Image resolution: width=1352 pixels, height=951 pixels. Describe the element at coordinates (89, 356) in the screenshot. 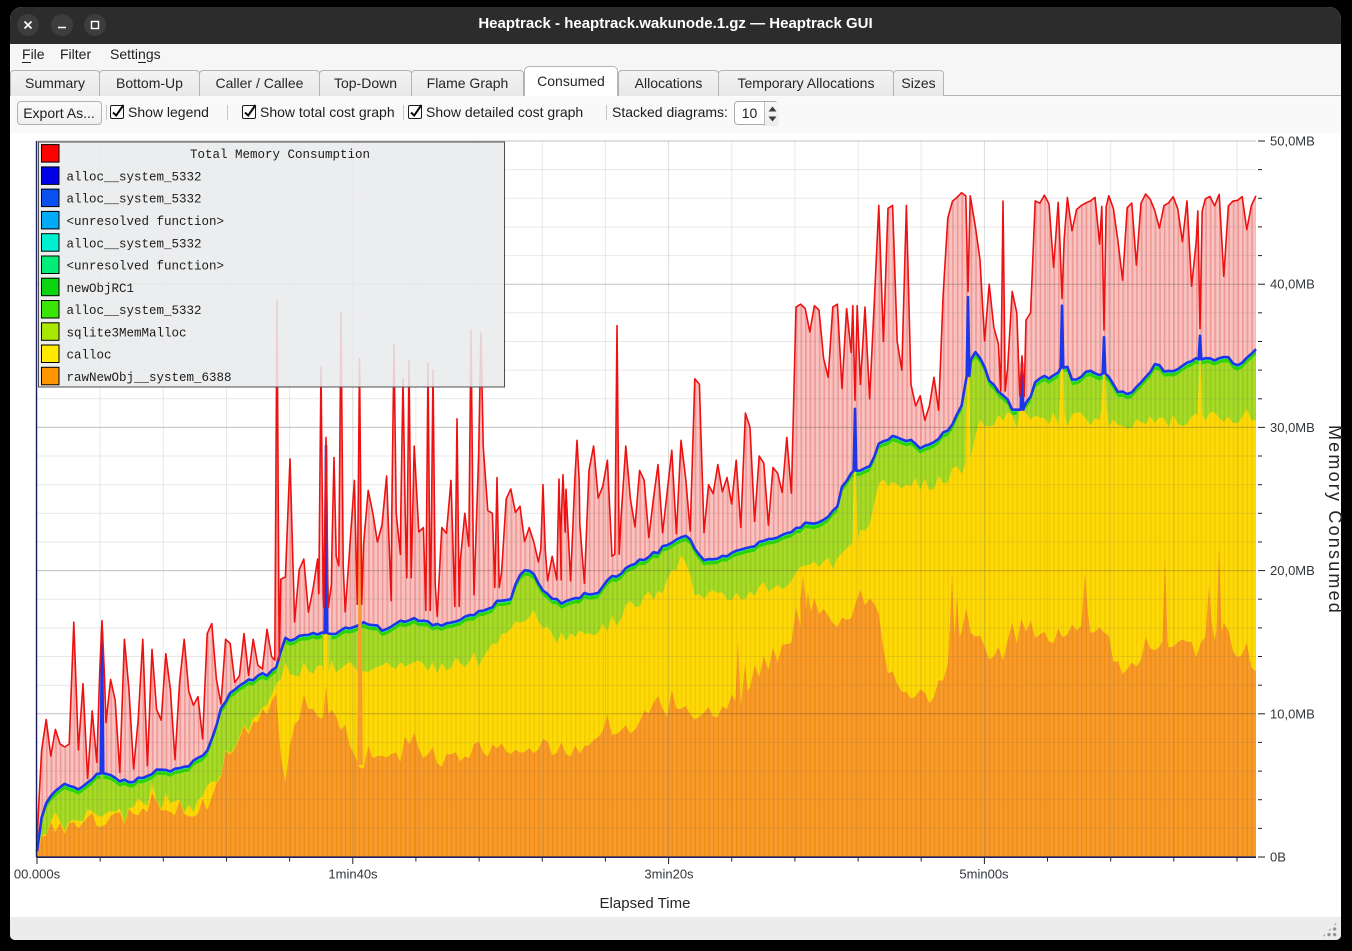

I see `svg-text: calloc` at that location.